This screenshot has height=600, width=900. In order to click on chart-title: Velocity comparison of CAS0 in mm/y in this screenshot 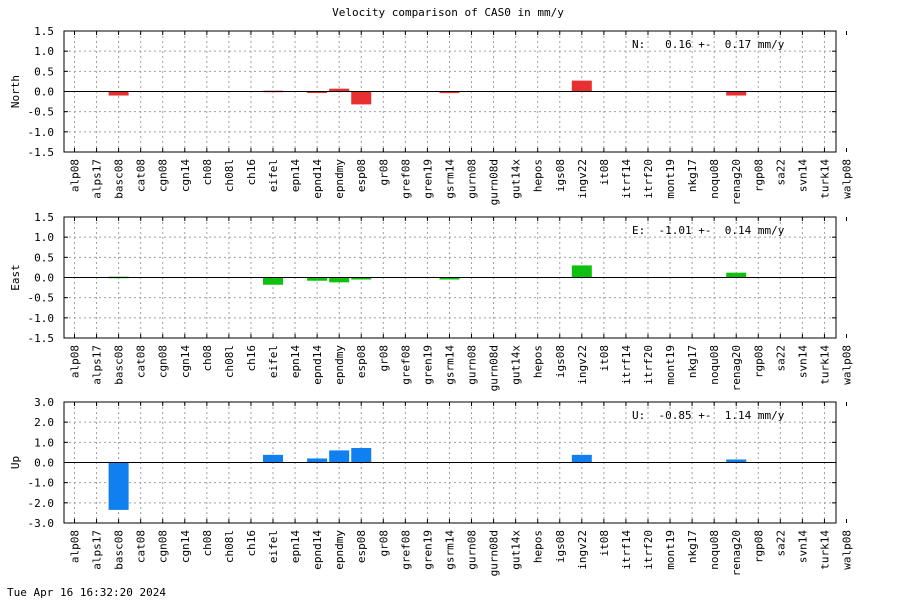, I will do `click(448, 12)`.